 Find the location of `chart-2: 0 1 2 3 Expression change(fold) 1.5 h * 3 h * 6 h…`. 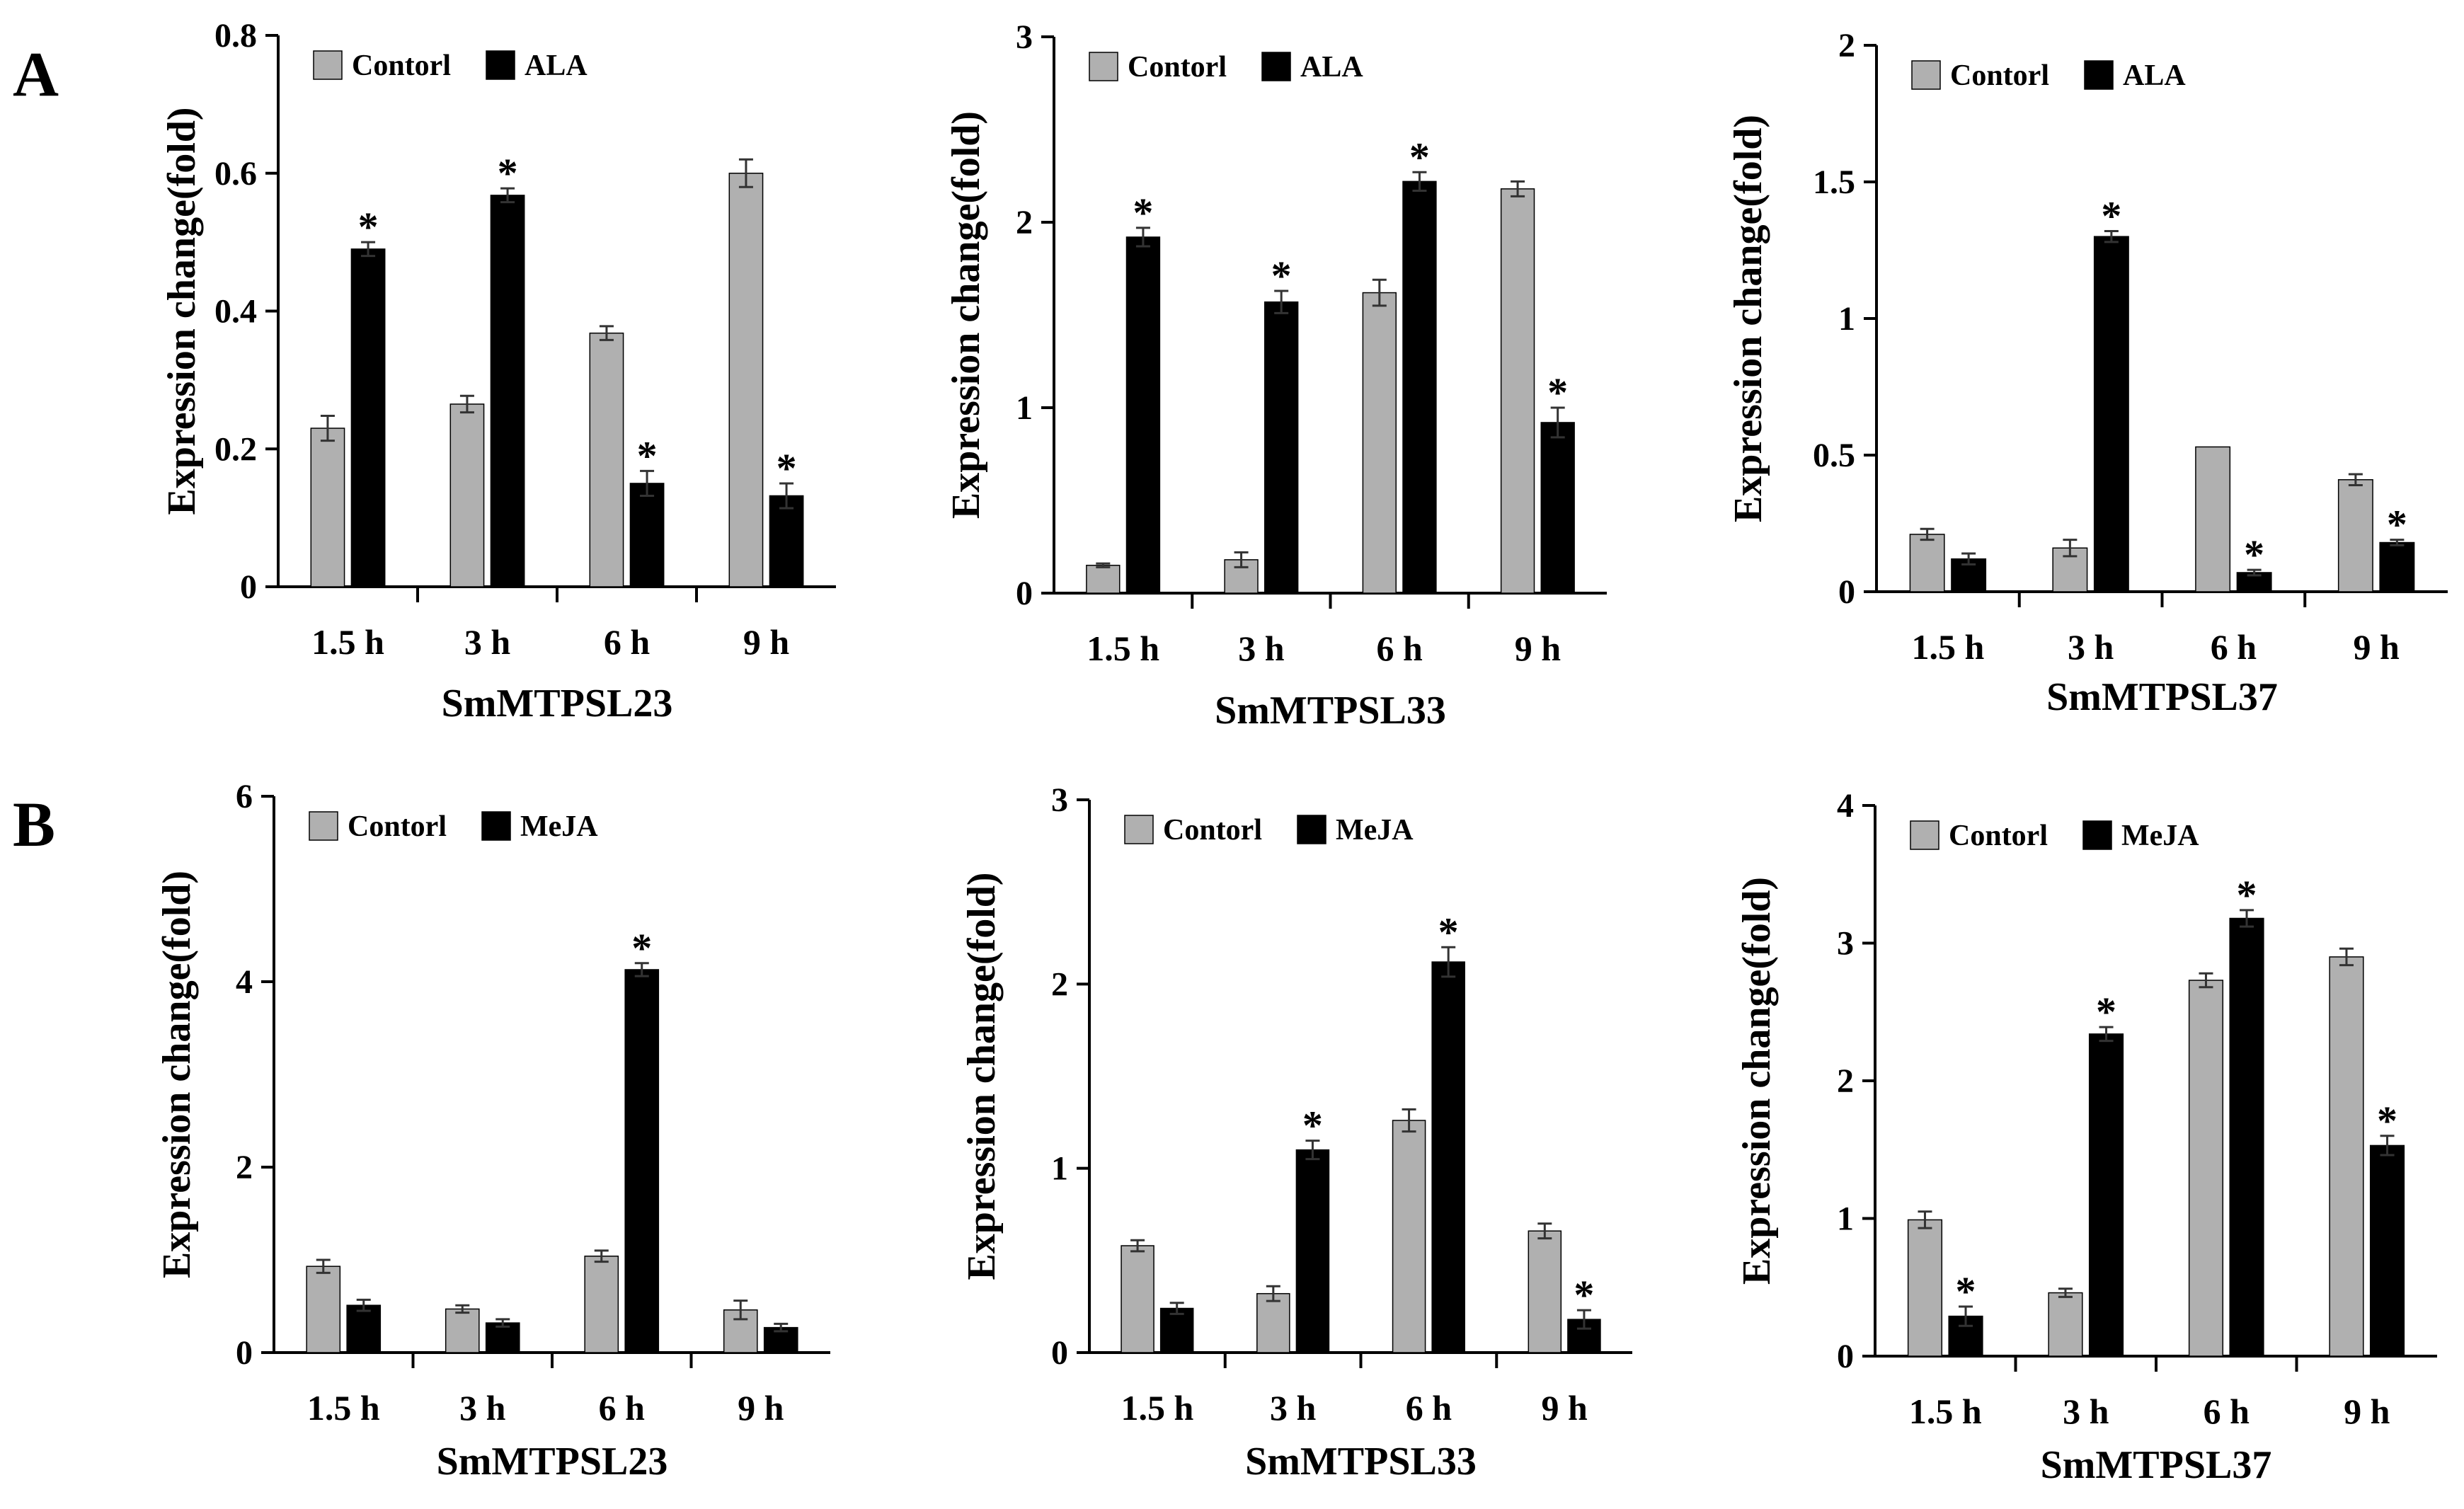

chart-2: 0 1 2 3 Expression change(fold) 1.5 h * 3 h * 6 h… is located at coordinates (1275, 376).